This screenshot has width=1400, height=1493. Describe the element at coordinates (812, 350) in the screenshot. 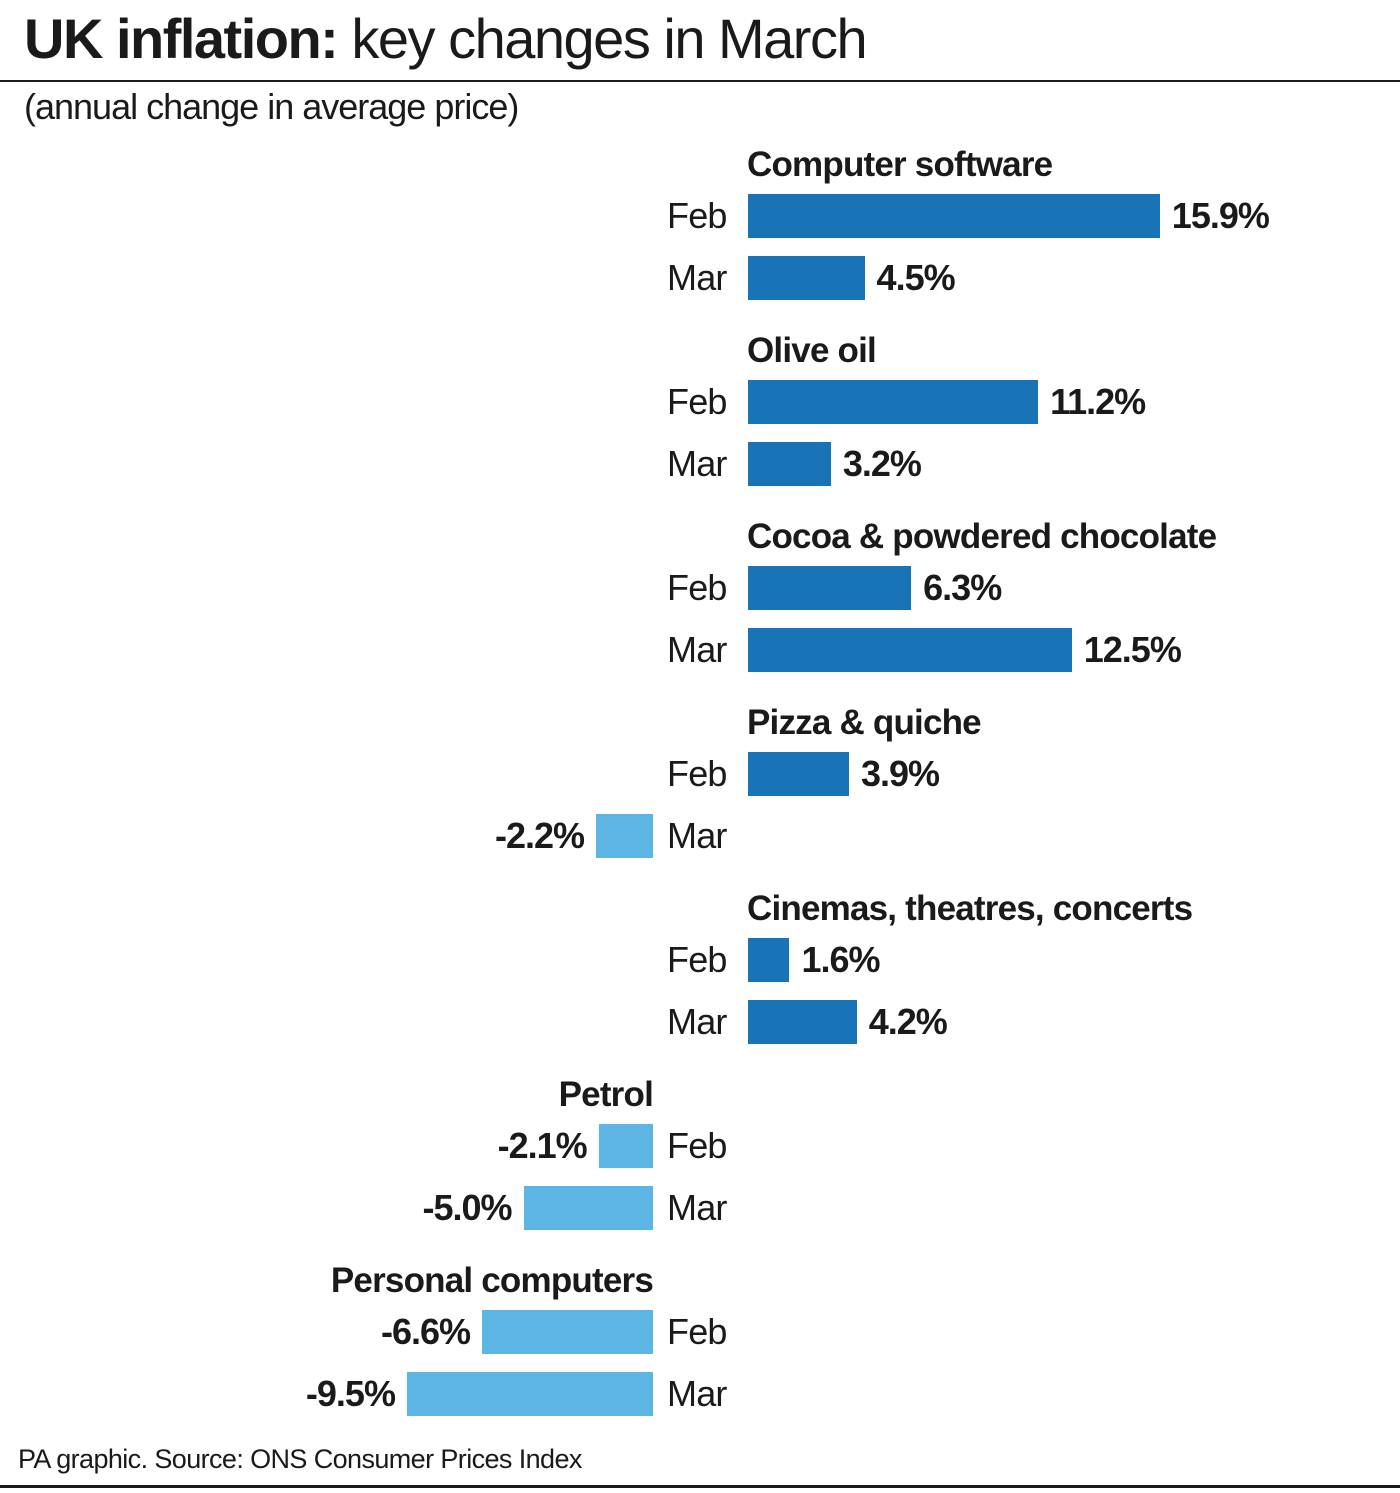

I see `category-label: Olive oil` at that location.